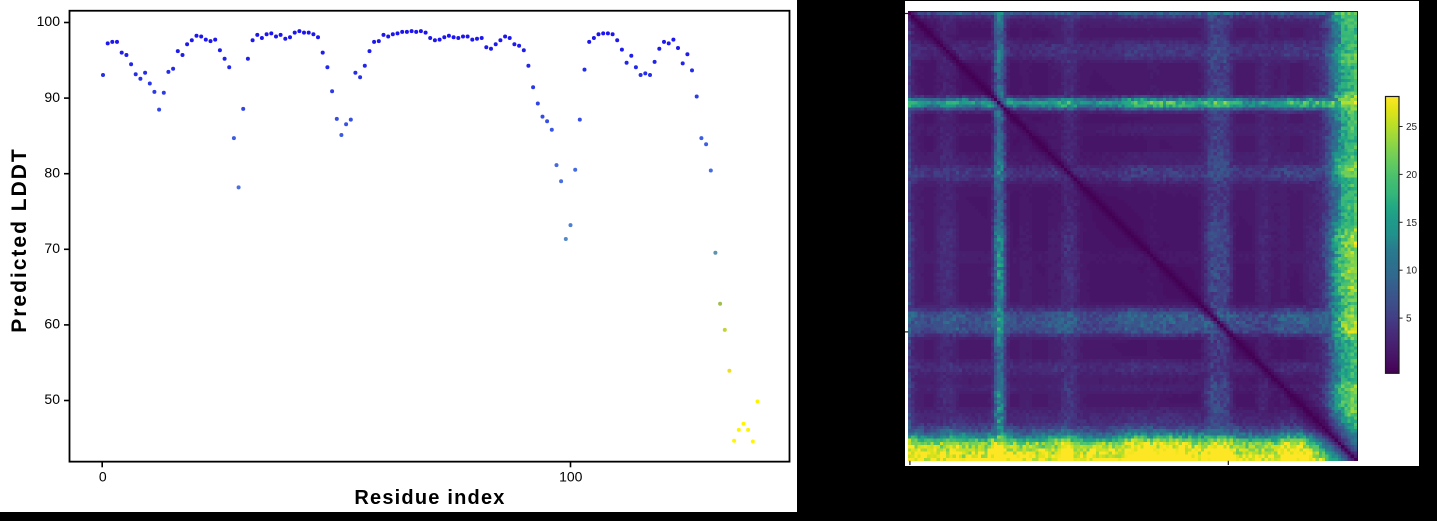 This screenshot has width=1437, height=521. I want to click on svg-text: 10, so click(1412, 271).